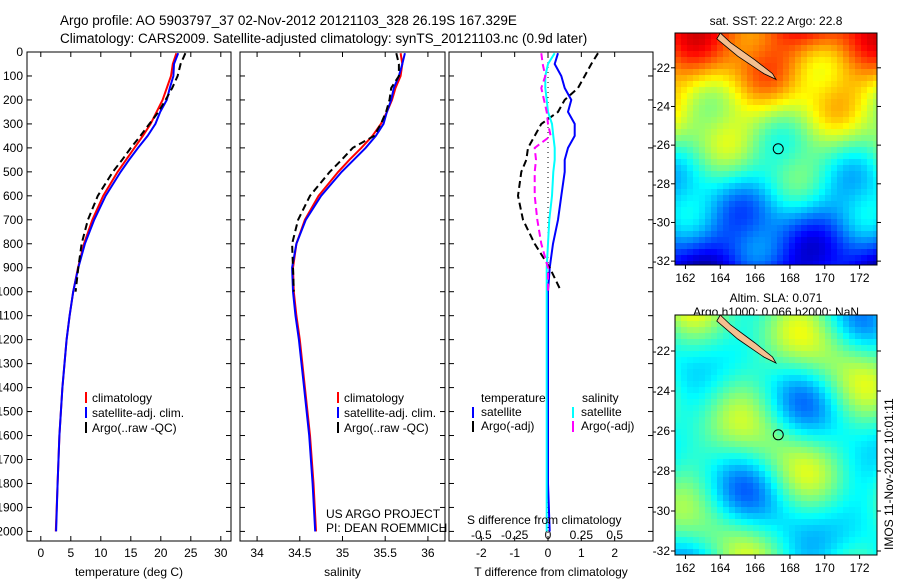 This screenshot has height=580, width=900. Describe the element at coordinates (755, 278) in the screenshot. I see `x-tick-label: 166` at that location.